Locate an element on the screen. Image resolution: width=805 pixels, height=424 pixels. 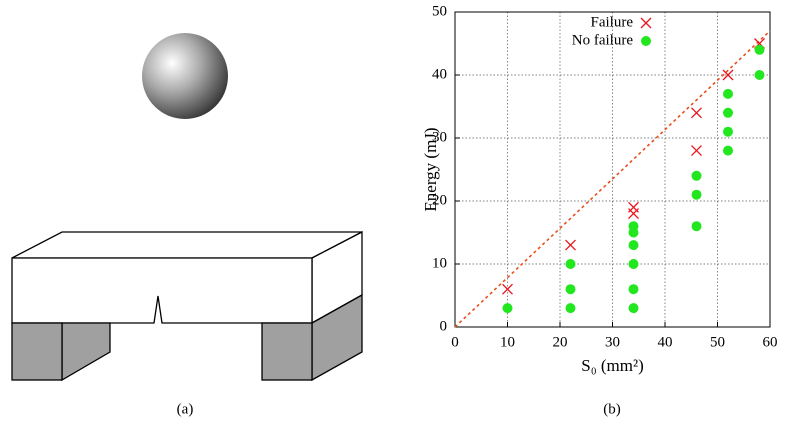
x-tick-label: 40 is located at coordinates (665, 342).